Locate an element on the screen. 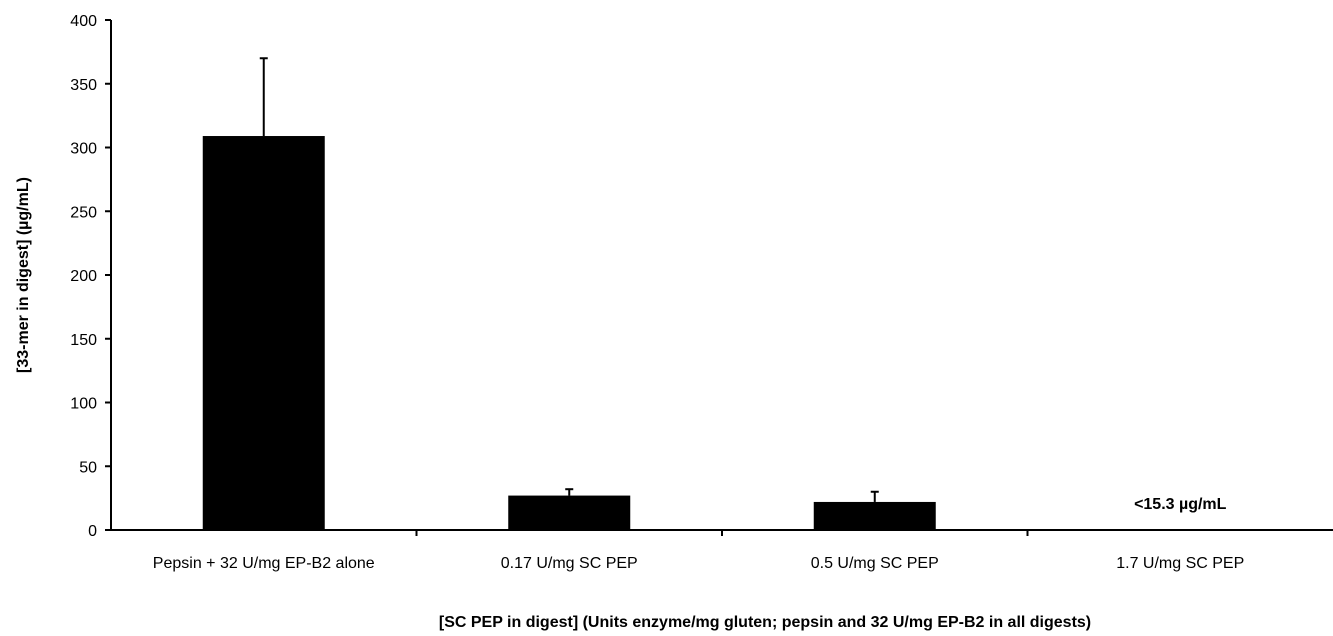 The width and height of the screenshot is (1333, 636). category-label: 0.17 U/mg SC PEP is located at coordinates (569, 563).